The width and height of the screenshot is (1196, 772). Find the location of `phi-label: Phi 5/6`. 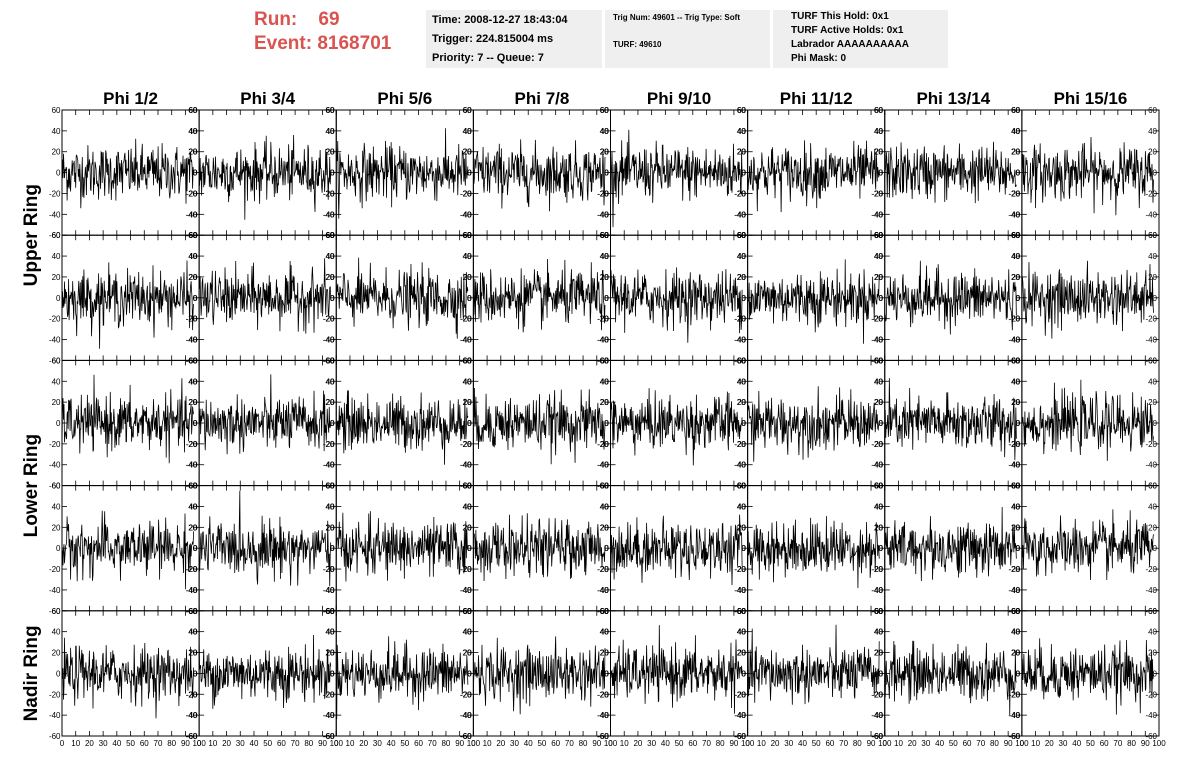

phi-label: Phi 5/6 is located at coordinates (404, 98).